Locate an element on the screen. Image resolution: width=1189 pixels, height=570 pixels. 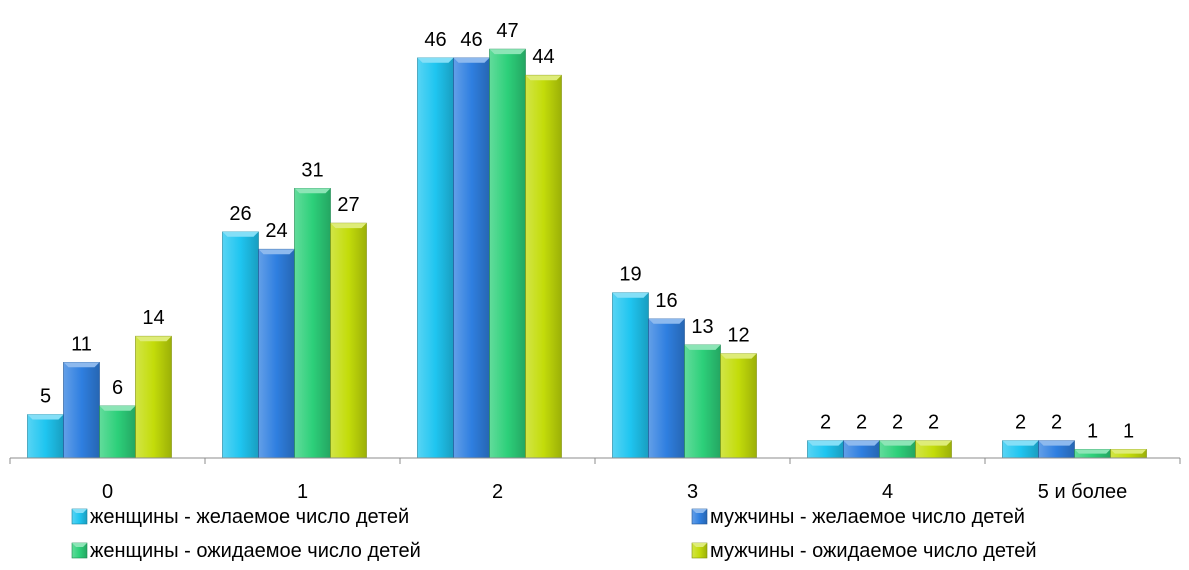
data-label: 12 is located at coordinates (738, 336).